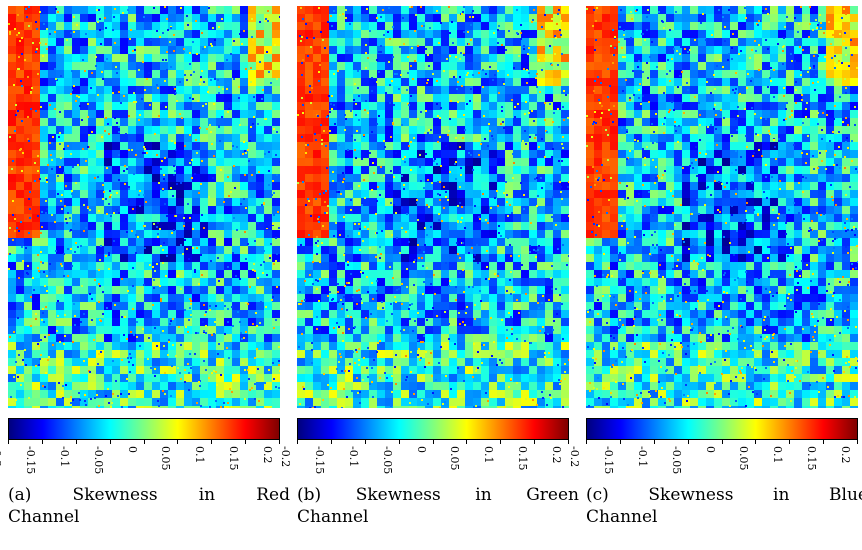  What do you see at coordinates (149, 495) in the screenshot?
I see `caption-line-1: (a) Skewness in Red` at bounding box center [149, 495].